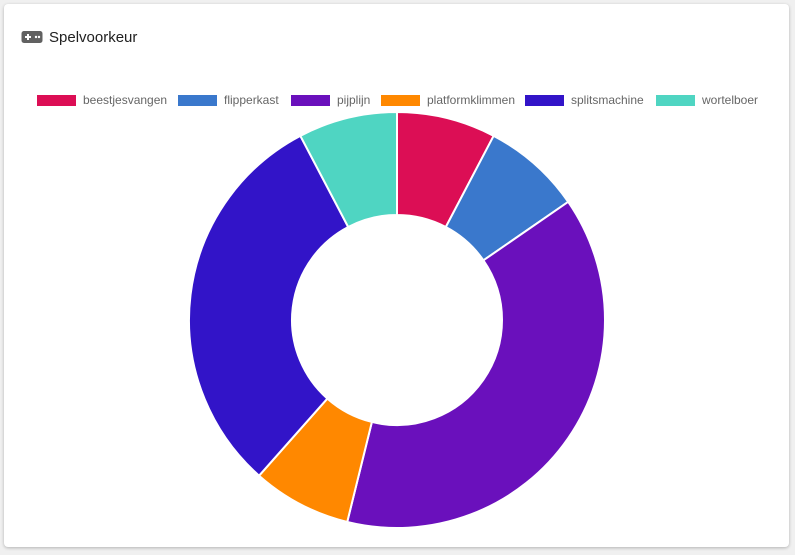 Image resolution: width=795 pixels, height=555 pixels. I want to click on legend-label: flipperkast, so click(251, 100).